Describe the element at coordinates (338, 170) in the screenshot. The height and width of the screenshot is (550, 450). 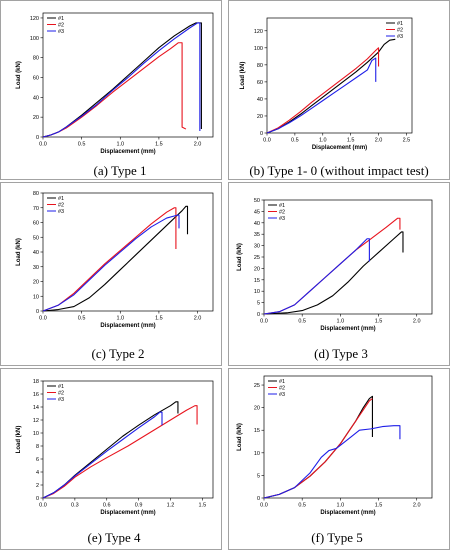
I see `panel-caption: (b) Type 1- 0 (without impact test)` at that location.